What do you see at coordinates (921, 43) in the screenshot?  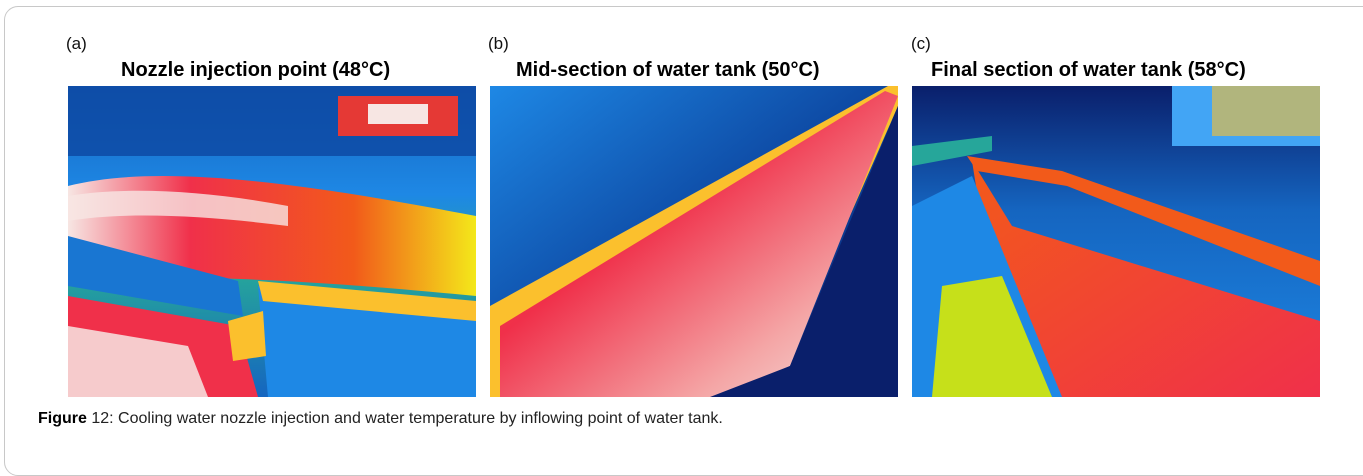 I see `panel-c-tag: (c)` at bounding box center [921, 43].